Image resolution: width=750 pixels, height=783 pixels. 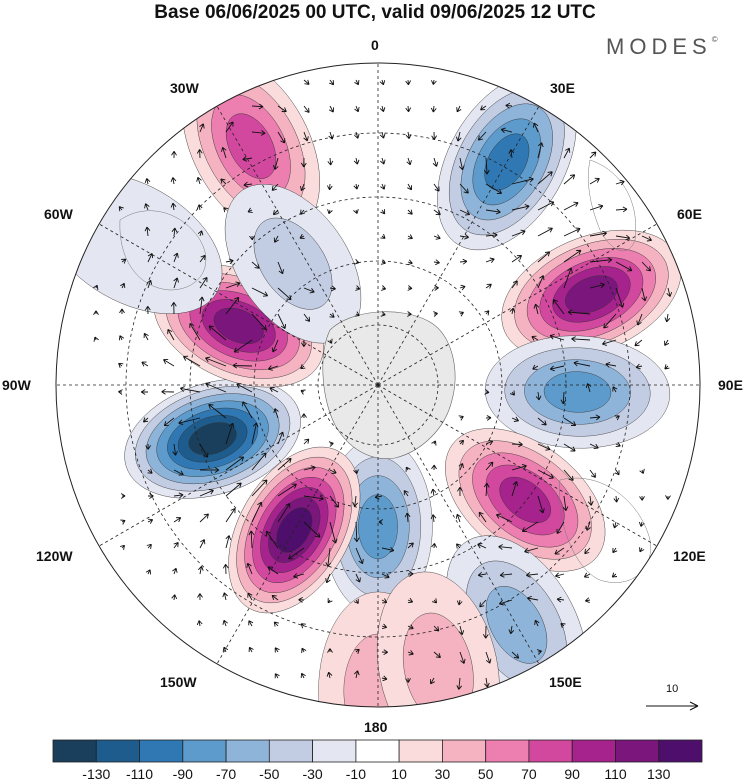 What do you see at coordinates (562, 88) in the screenshot?
I see `lon-label-30e: 30E` at bounding box center [562, 88].